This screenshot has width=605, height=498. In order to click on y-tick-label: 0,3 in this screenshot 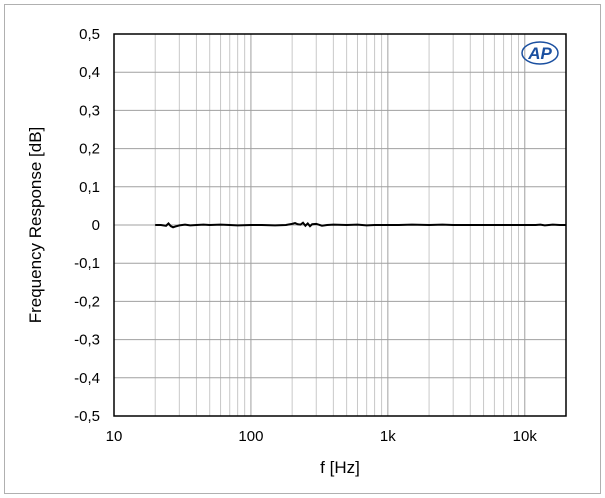, I will do `click(89, 110)`.